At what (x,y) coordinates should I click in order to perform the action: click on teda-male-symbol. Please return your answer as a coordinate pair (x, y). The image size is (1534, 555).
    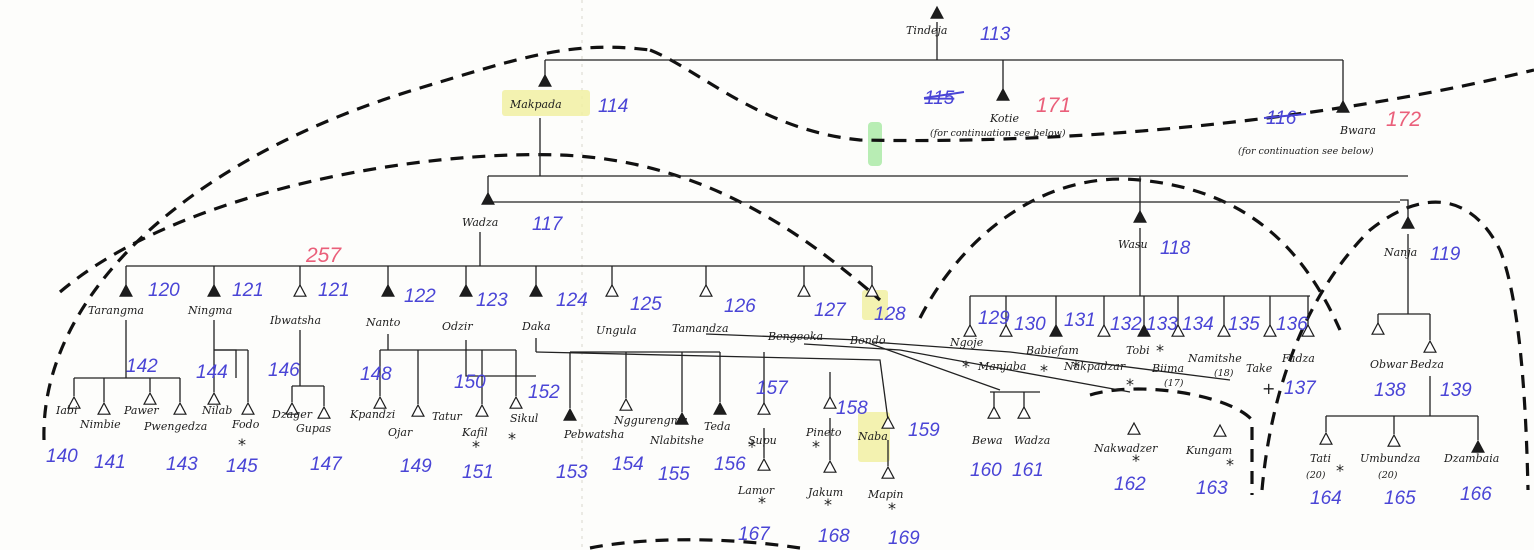
    Looking at the image, I should click on (720, 408).